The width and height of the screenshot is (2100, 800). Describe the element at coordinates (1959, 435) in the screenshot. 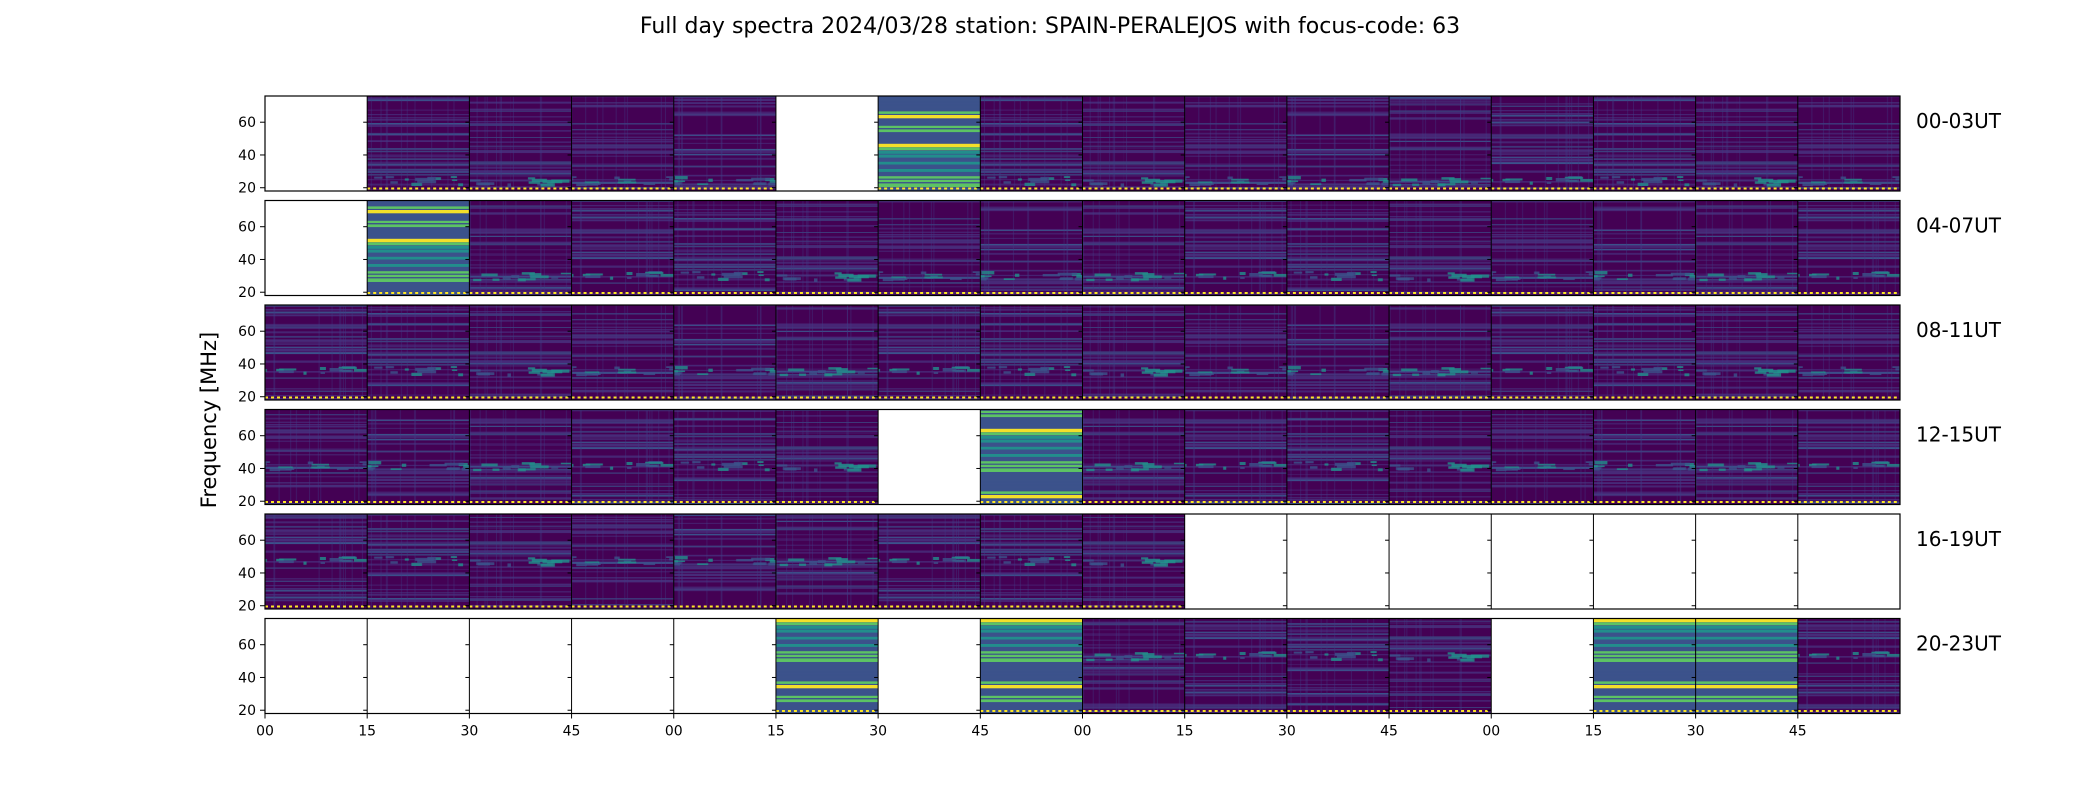

I see `row-label: 12-15UT` at that location.